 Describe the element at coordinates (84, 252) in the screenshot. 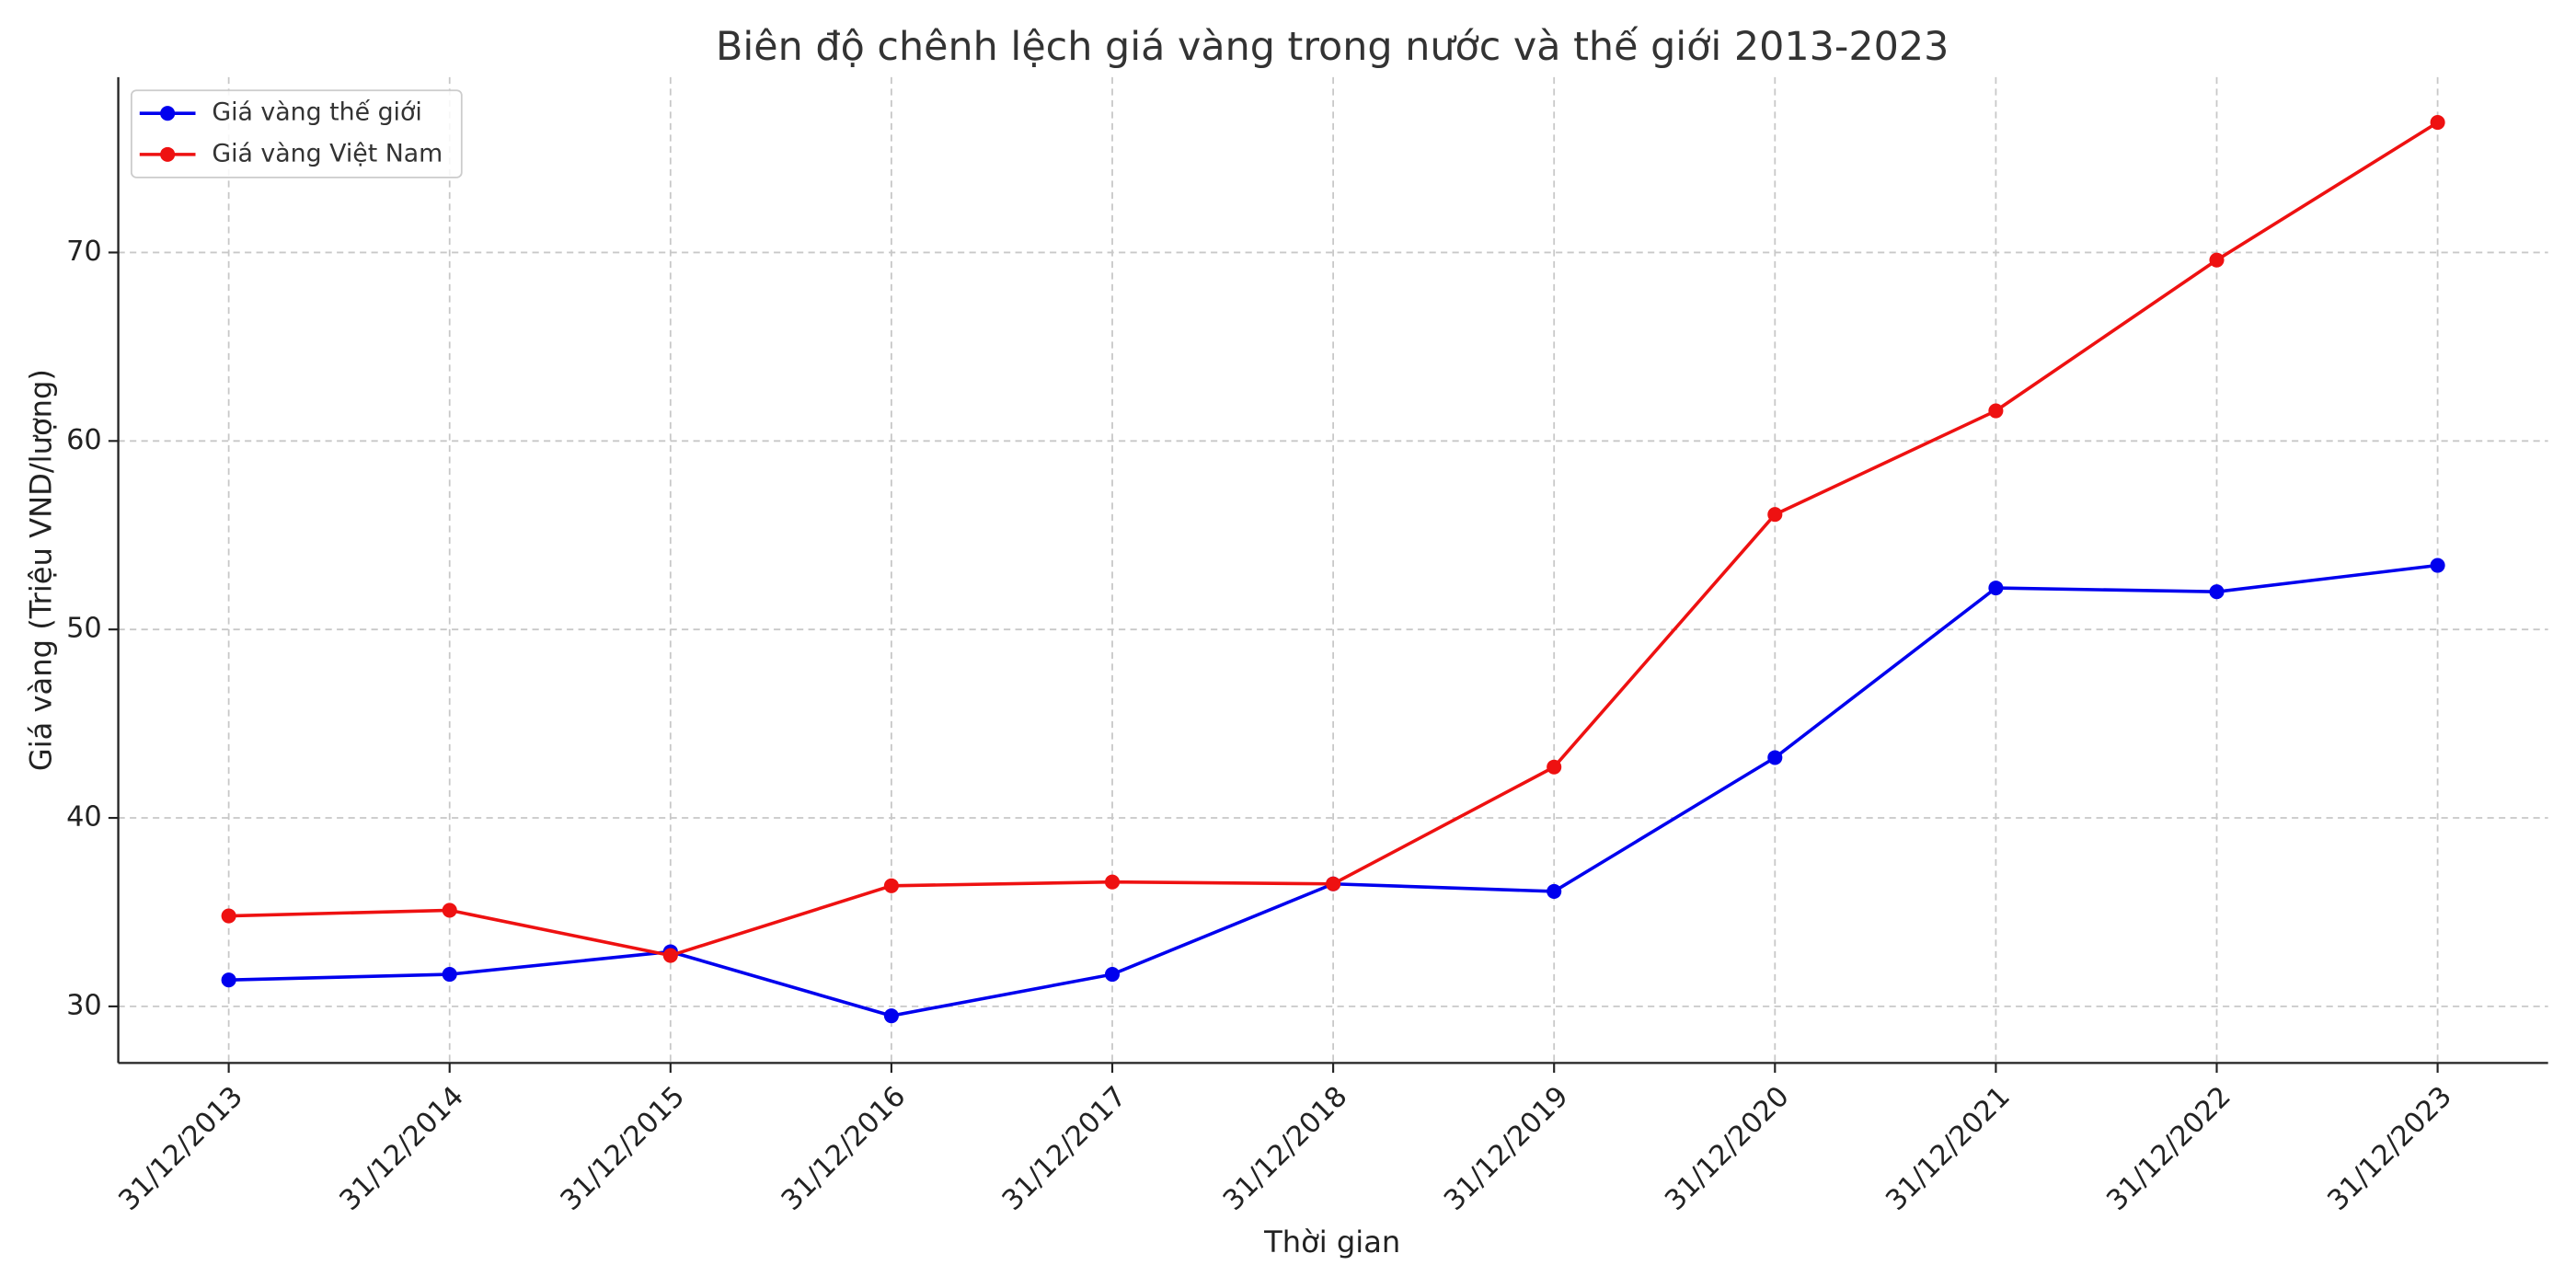

I see `y-tick-label: 70` at that location.